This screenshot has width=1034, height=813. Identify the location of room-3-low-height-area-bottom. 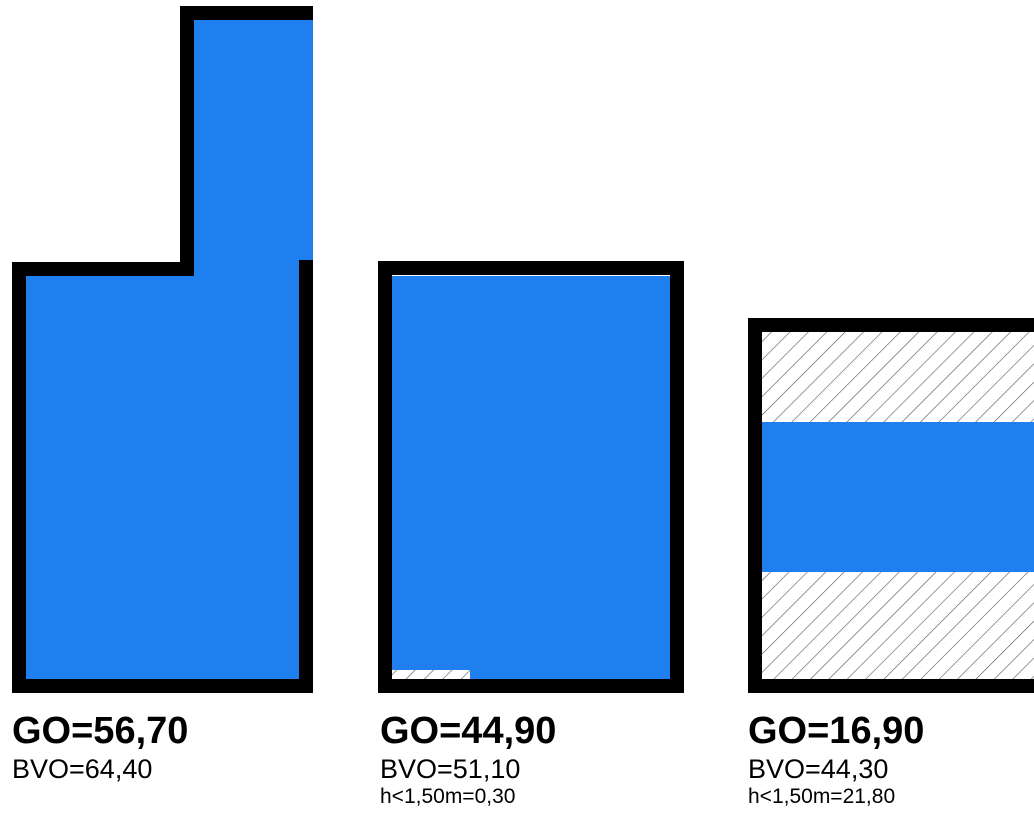
(895, 625).